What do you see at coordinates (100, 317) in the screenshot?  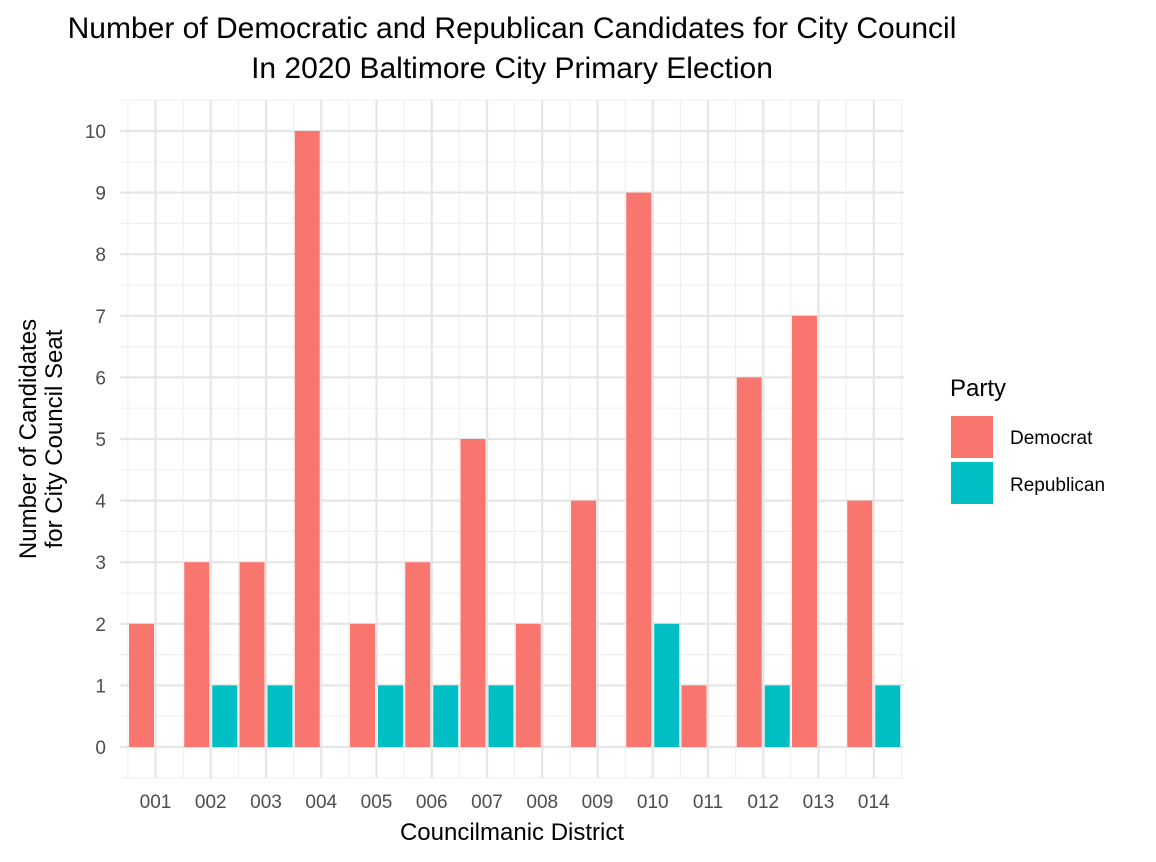 I see `y-tick-label: 7` at bounding box center [100, 317].